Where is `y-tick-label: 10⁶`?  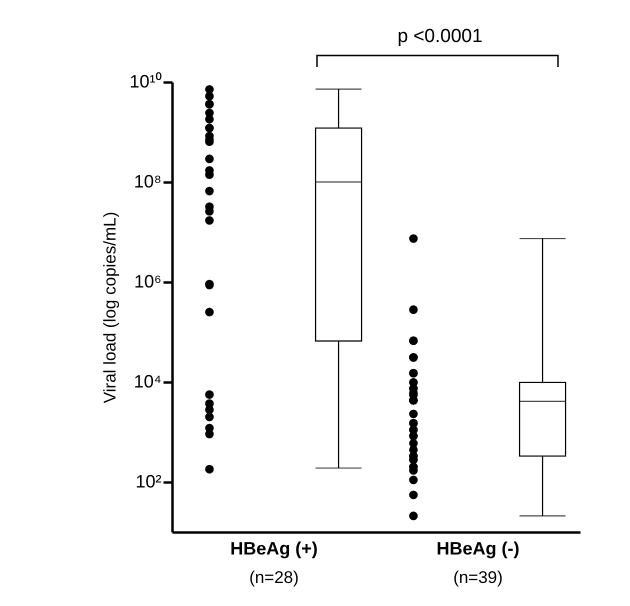
y-tick-label: 10⁶ is located at coordinates (148, 282).